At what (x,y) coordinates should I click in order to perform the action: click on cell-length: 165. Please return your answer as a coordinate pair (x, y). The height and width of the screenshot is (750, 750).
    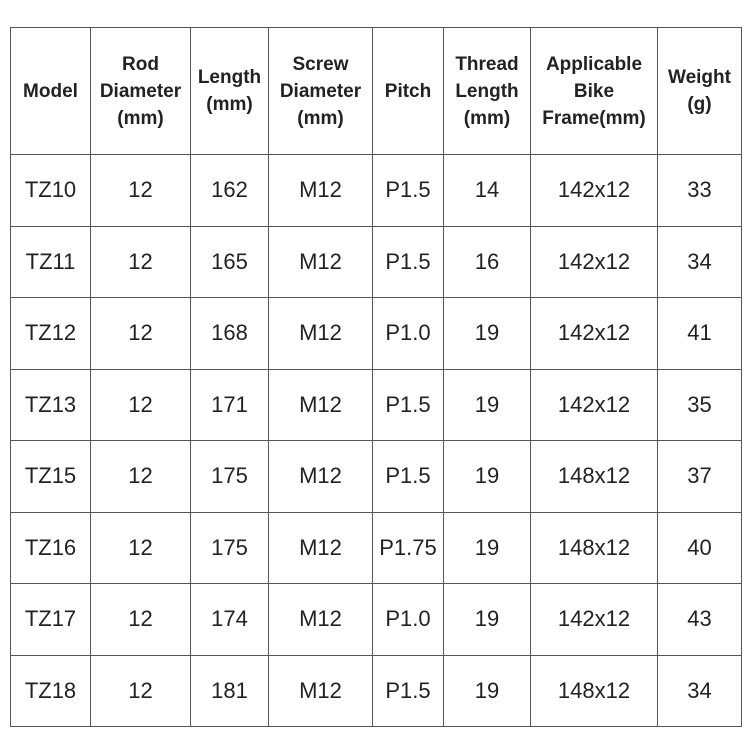
    Looking at the image, I should click on (229, 261).